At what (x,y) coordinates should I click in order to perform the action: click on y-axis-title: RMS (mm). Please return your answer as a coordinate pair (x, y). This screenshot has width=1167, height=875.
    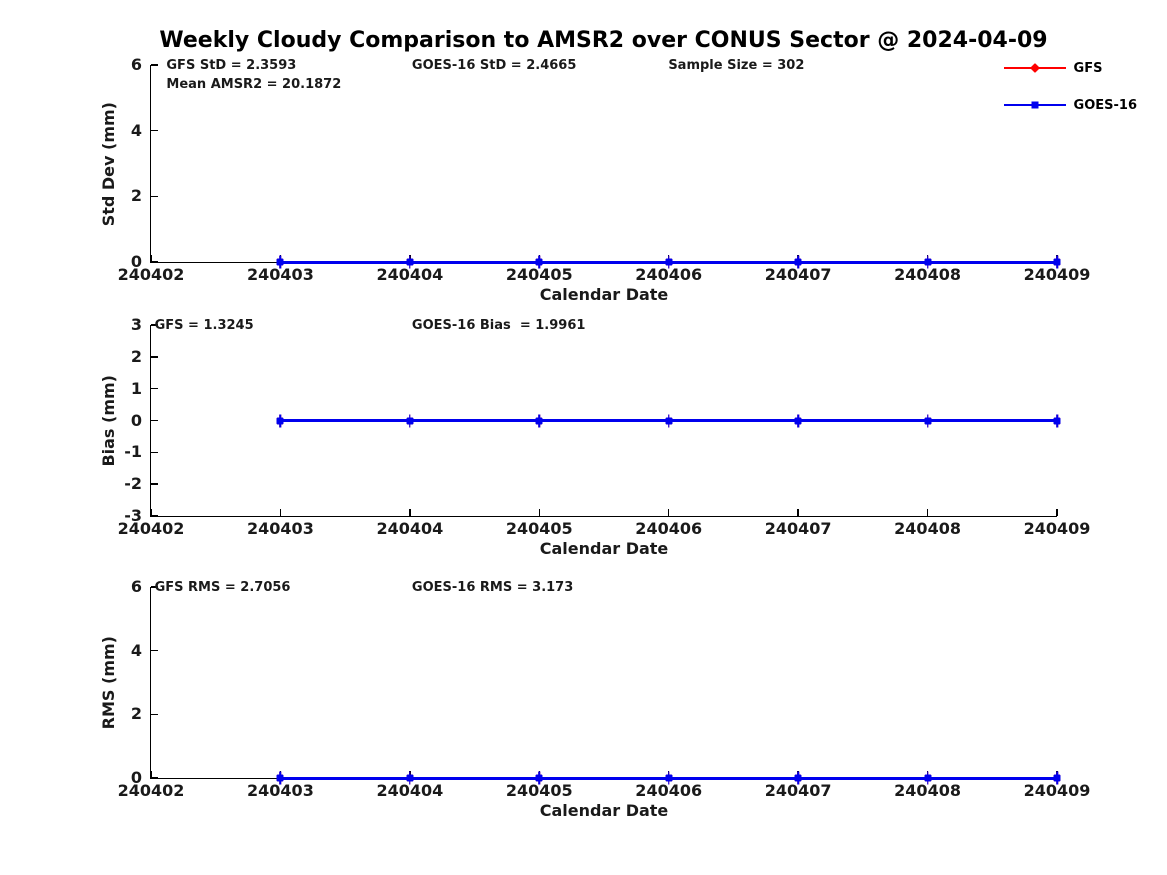
    Looking at the image, I should click on (108, 683).